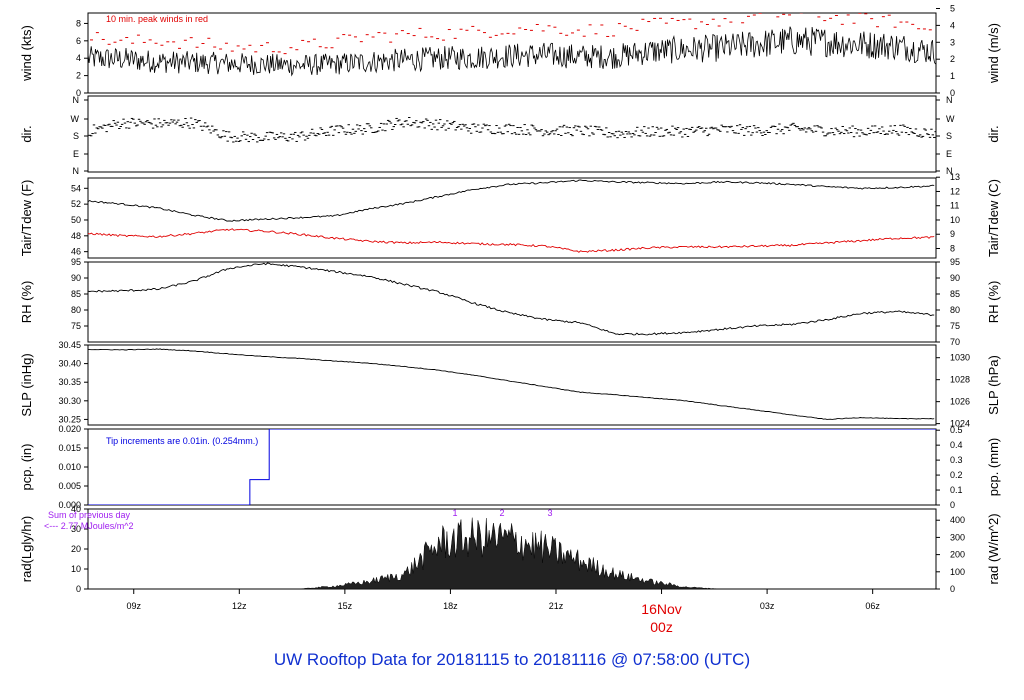  What do you see at coordinates (76, 154) in the screenshot?
I see `tick-label-left: E` at bounding box center [76, 154].